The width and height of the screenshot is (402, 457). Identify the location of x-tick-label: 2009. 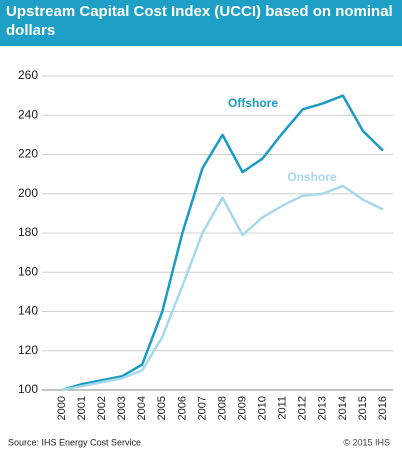
(242, 408).